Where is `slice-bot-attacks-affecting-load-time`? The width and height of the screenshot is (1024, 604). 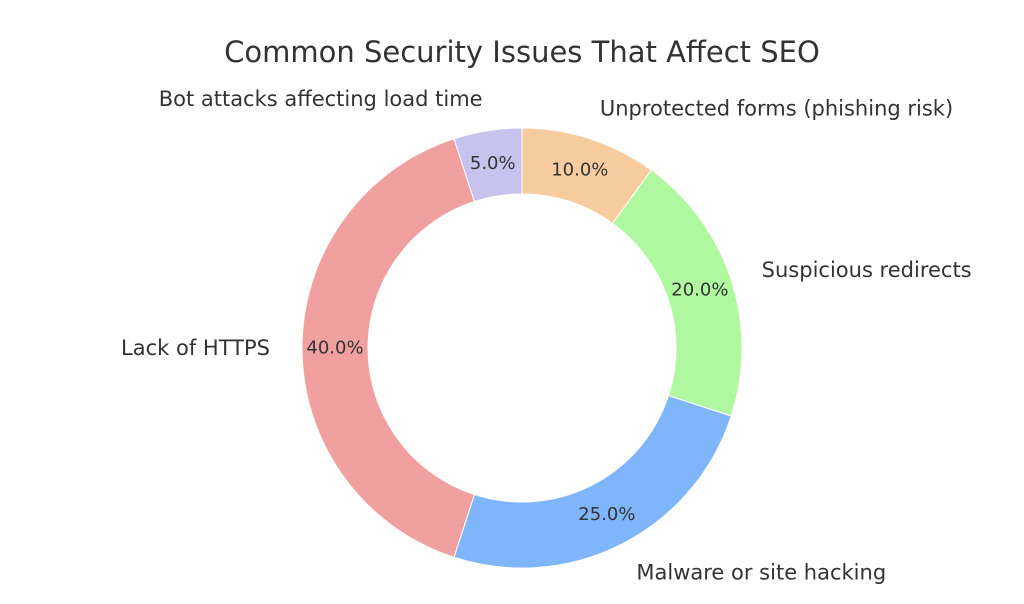 slice-bot-attacks-affecting-load-time is located at coordinates (488, 165).